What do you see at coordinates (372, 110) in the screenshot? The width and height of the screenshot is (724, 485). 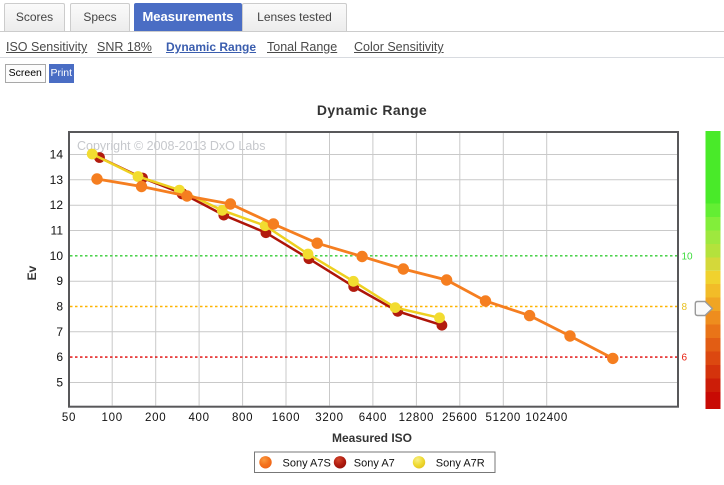 I see `svg-text: Dynamic Range` at bounding box center [372, 110].